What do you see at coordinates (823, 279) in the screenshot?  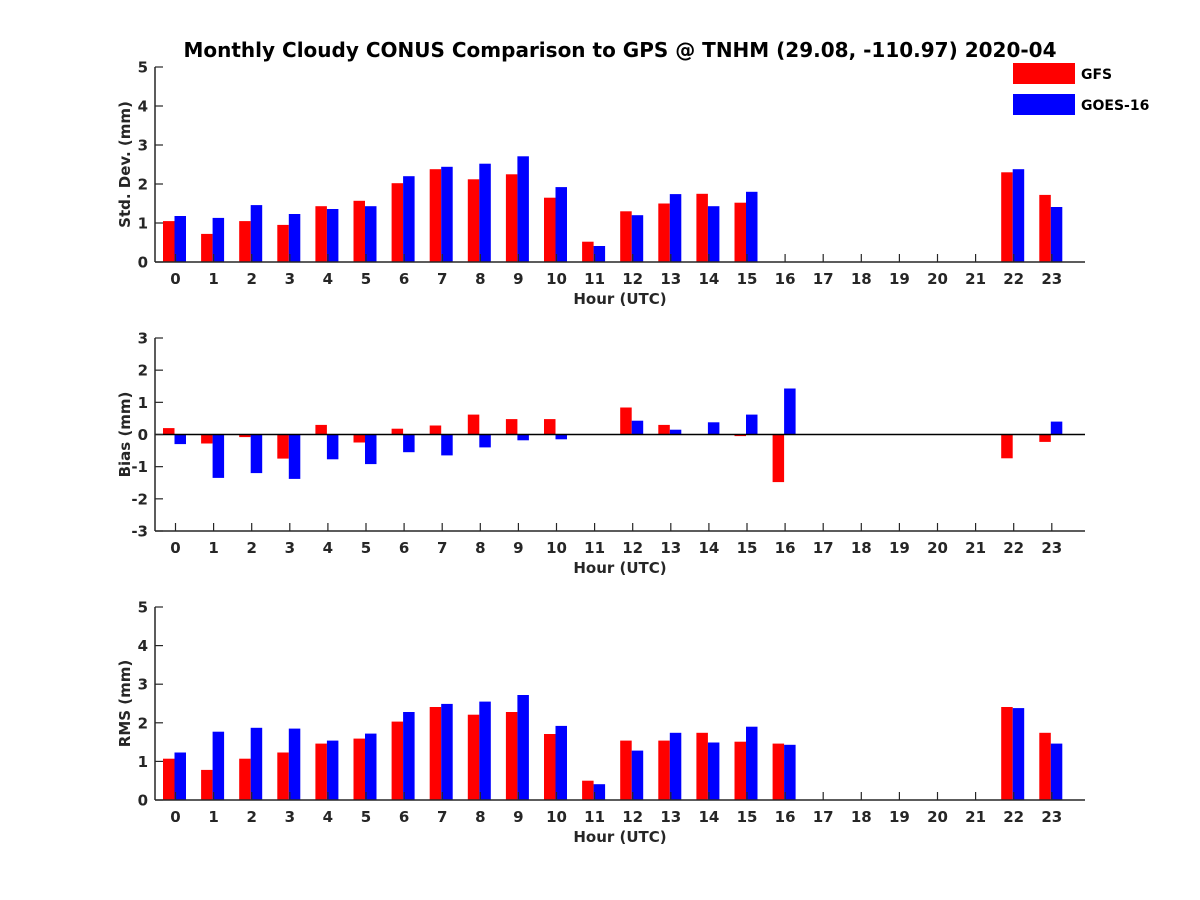 I see `x-tick-label: 17` at bounding box center [823, 279].